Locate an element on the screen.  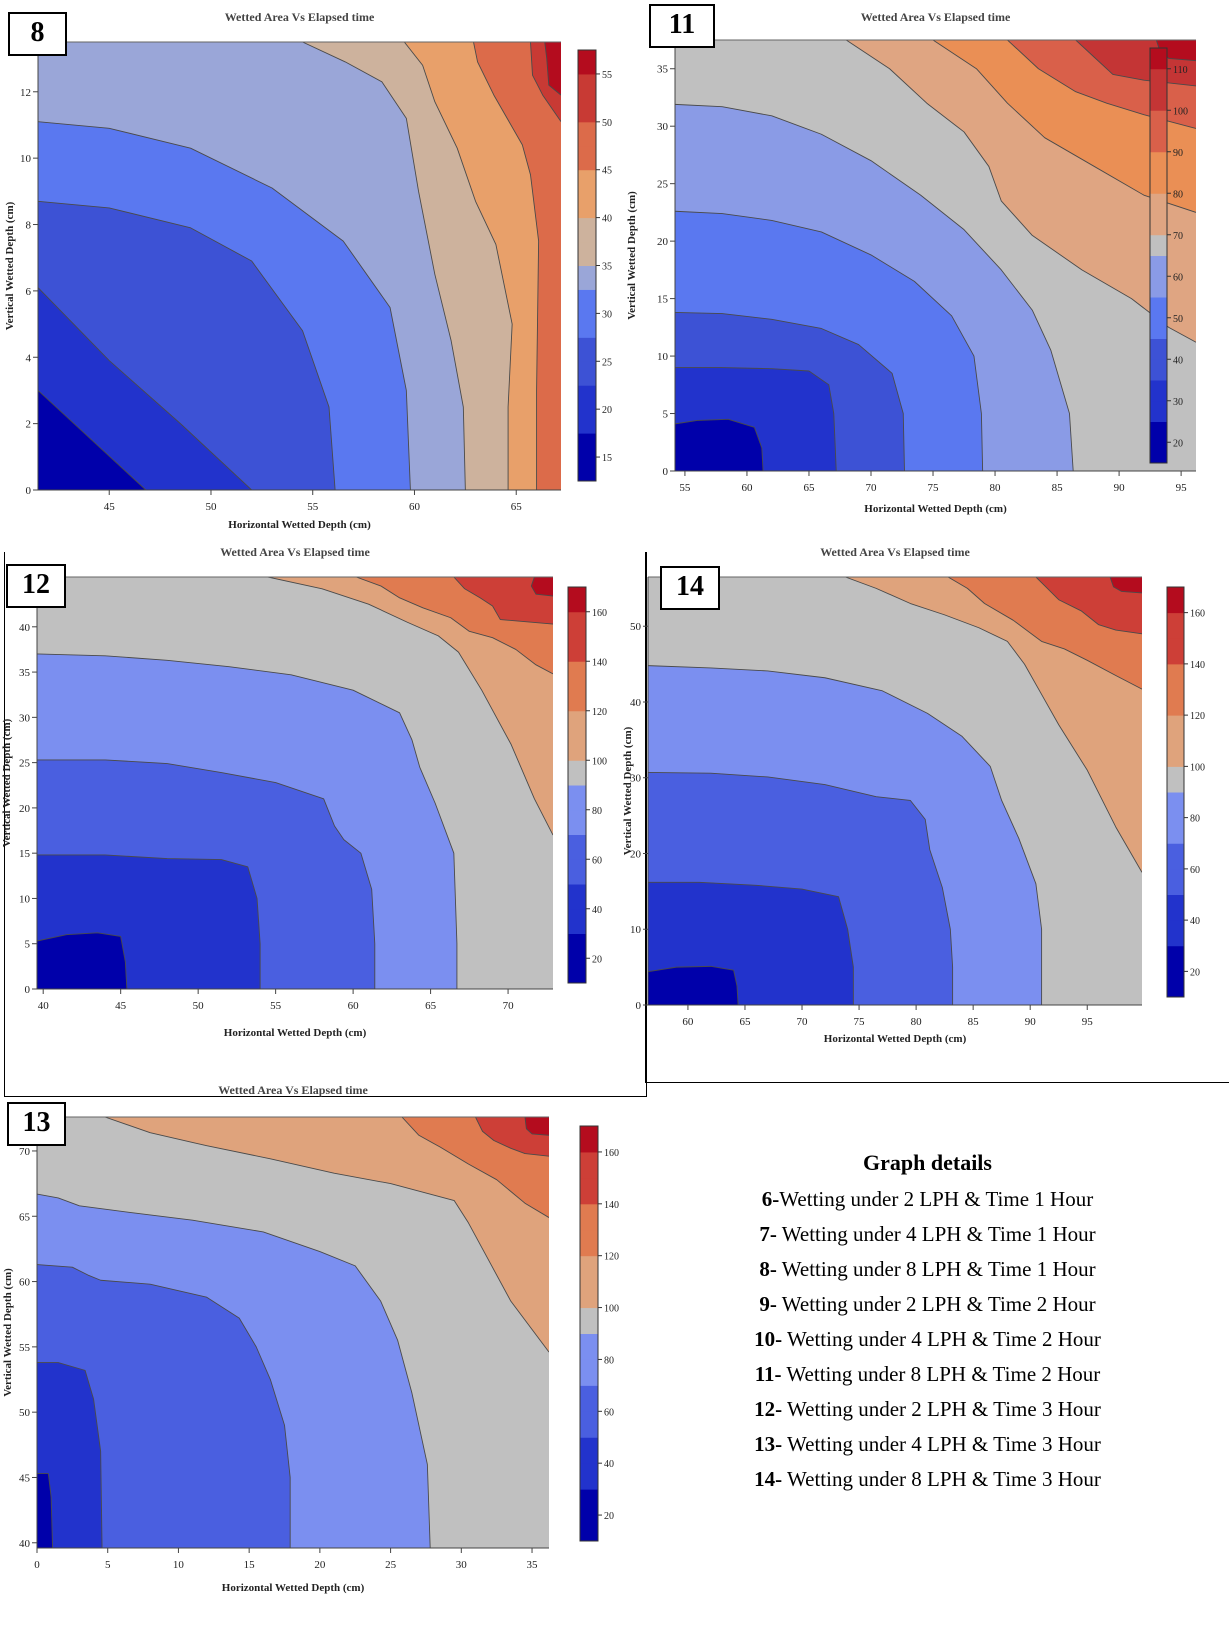
graph-details-item: 14- Wetting under 8 LPH & Time 3 Hour is located at coordinates (927, 1479).